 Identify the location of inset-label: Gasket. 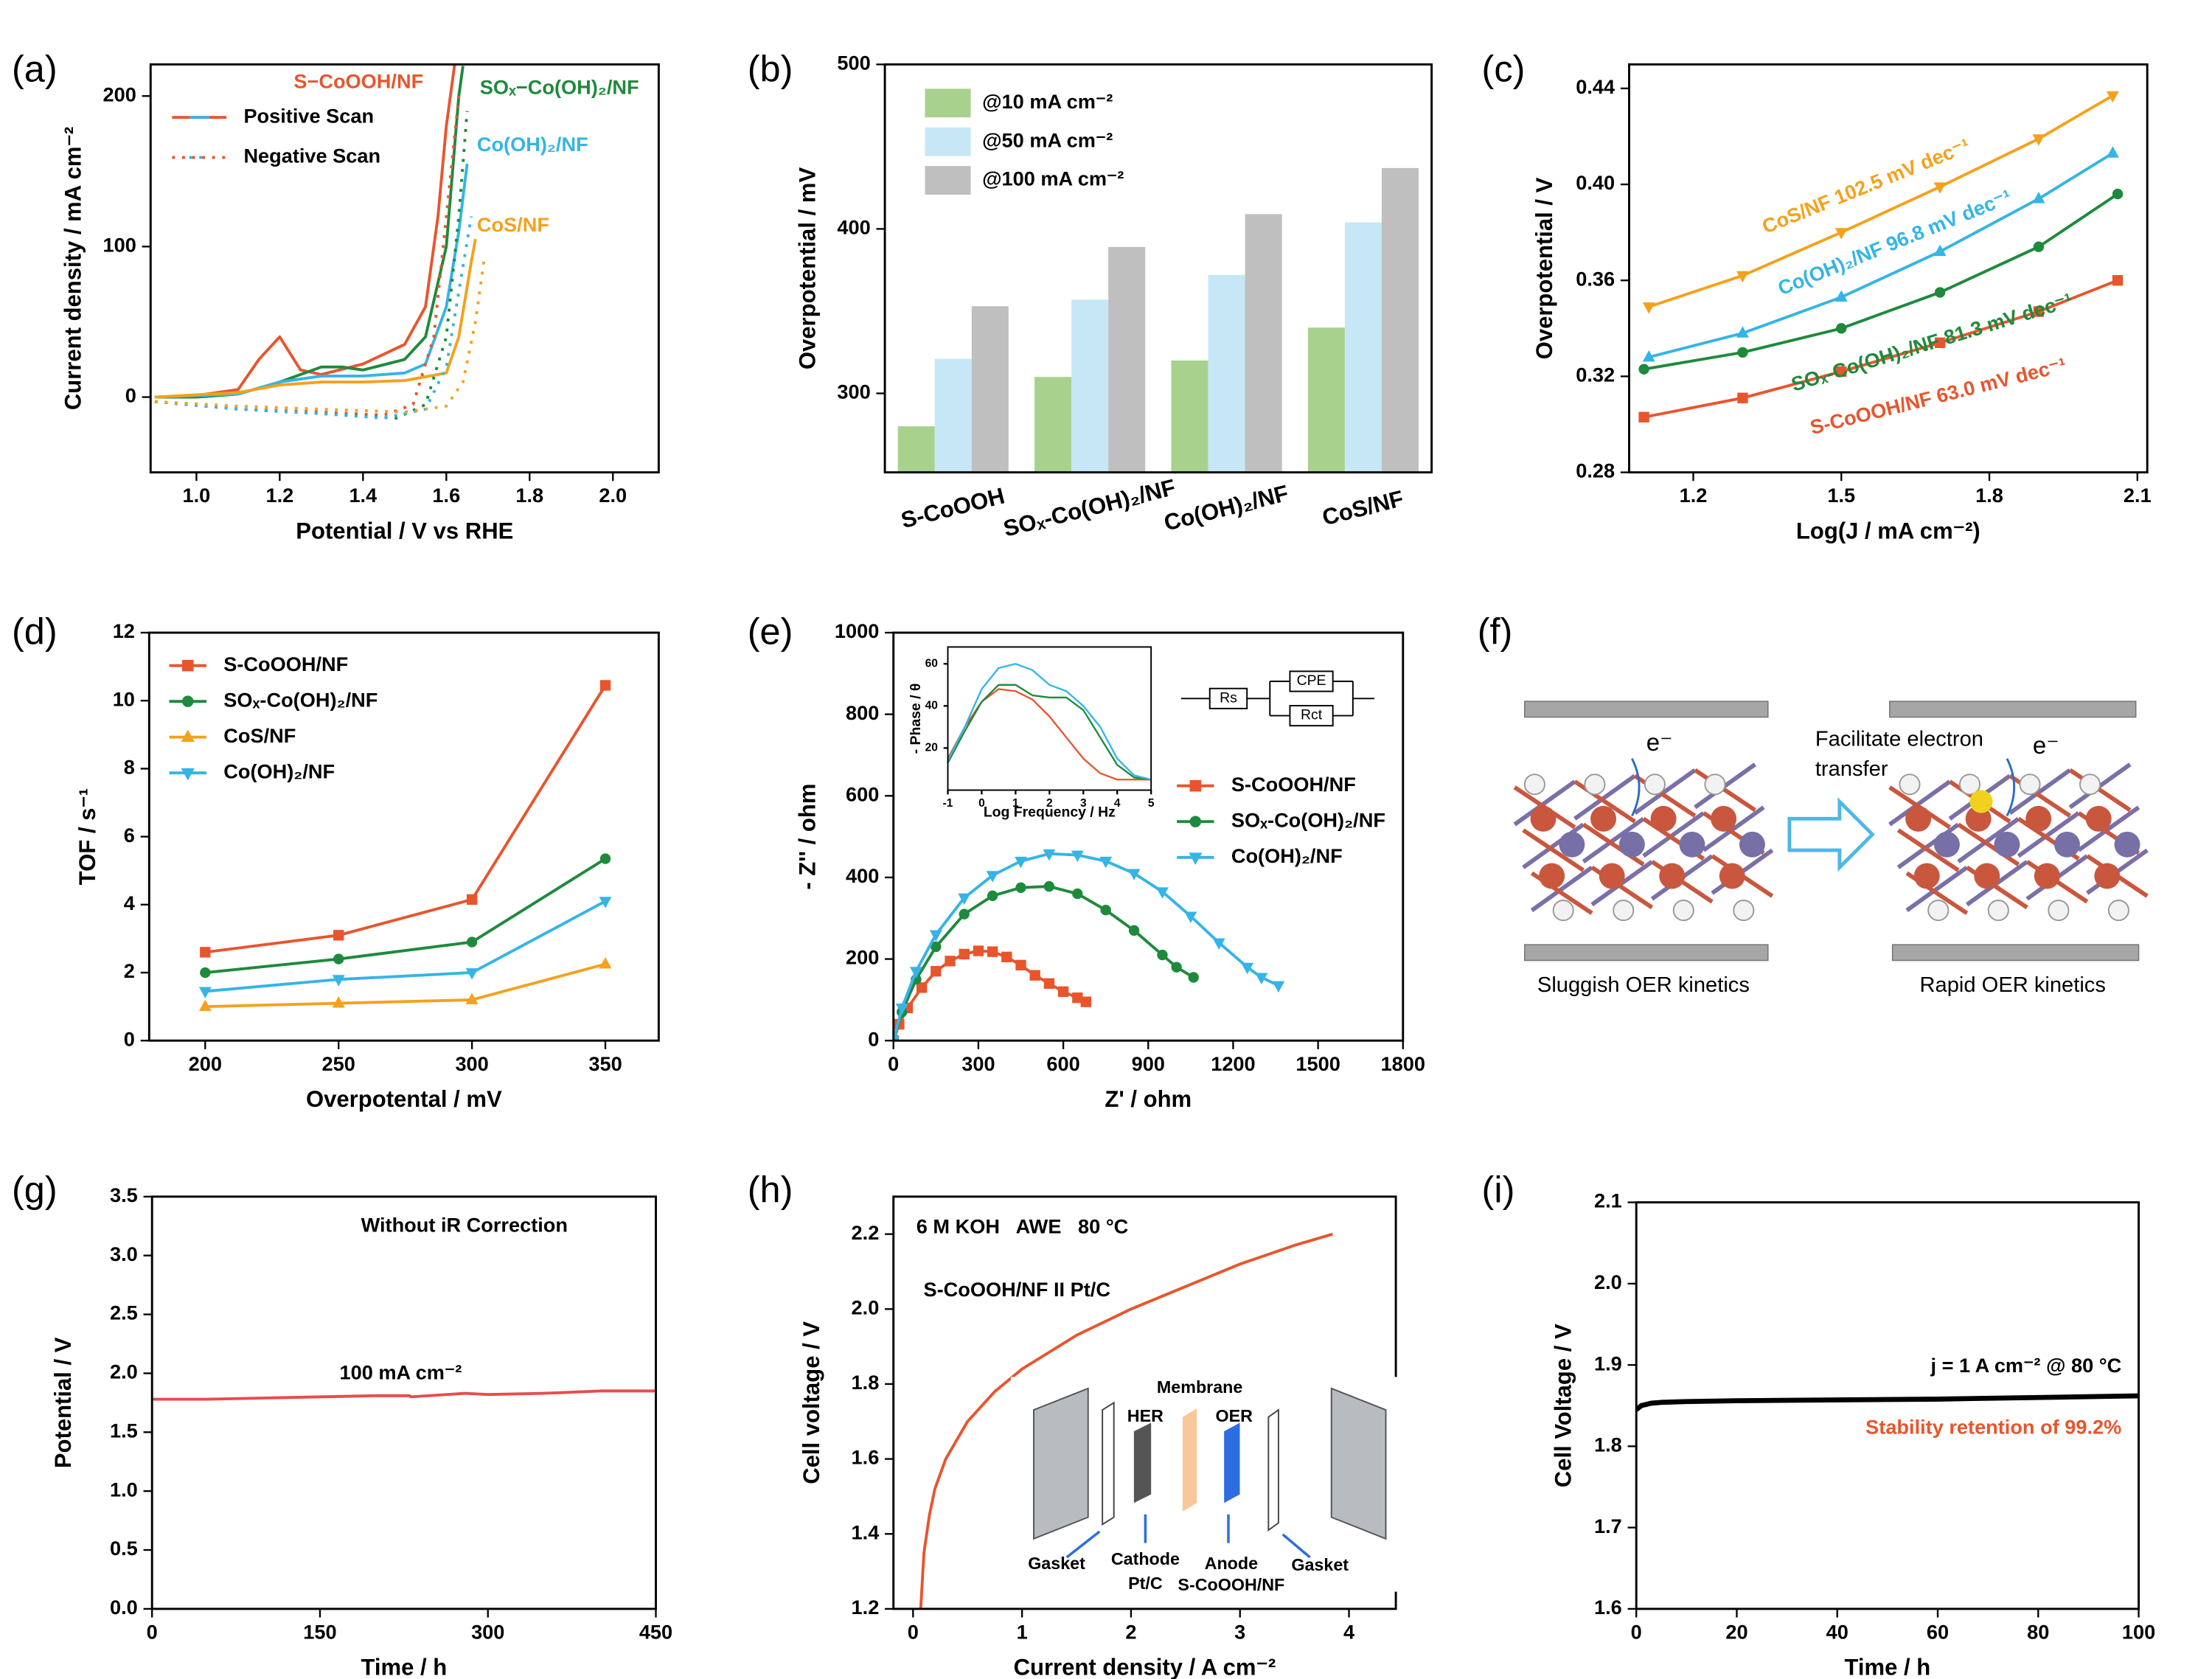
(1056, 1563).